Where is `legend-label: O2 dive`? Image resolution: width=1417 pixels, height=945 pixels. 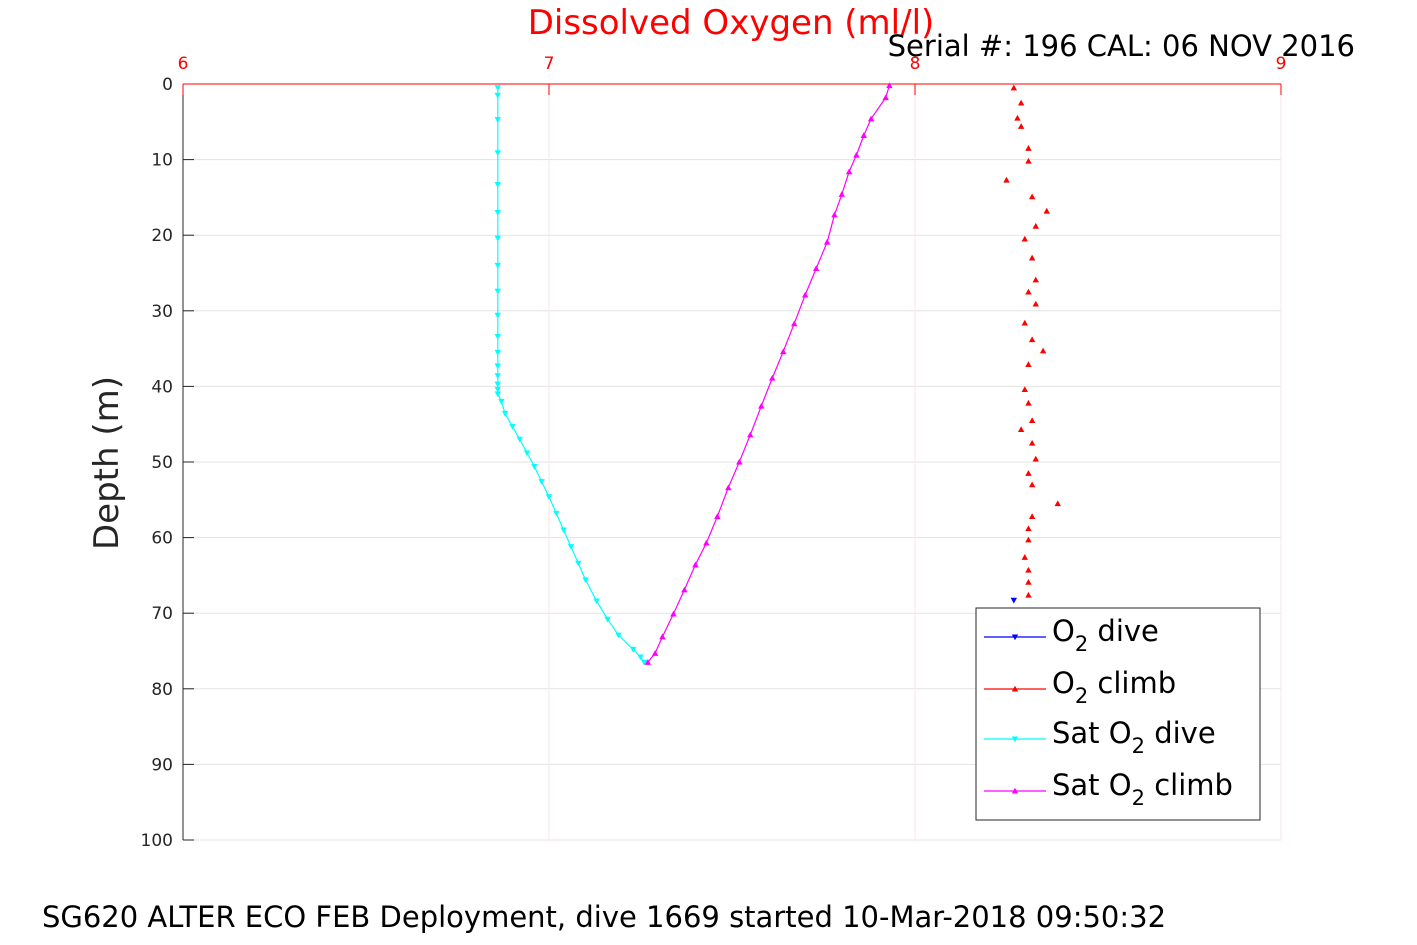 legend-label: O2 dive is located at coordinates (1105, 635).